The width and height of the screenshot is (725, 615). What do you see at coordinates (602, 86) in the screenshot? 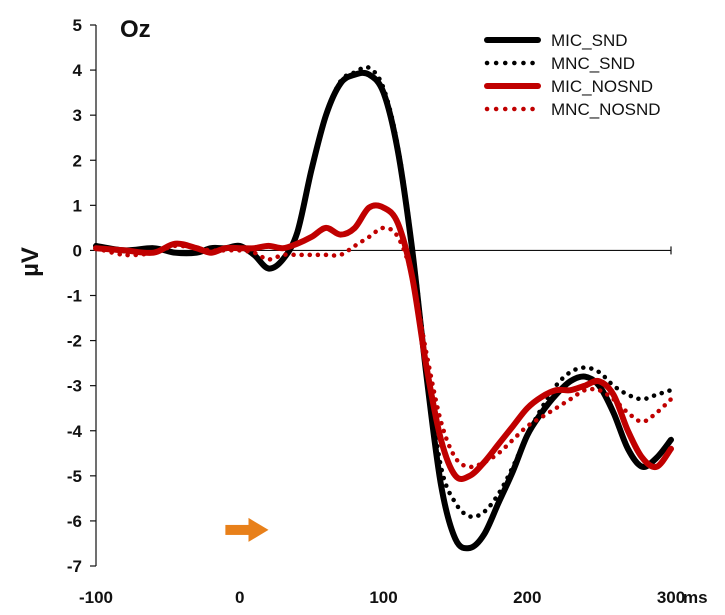
I see `legend-label: MIC_NOSND` at bounding box center [602, 86].